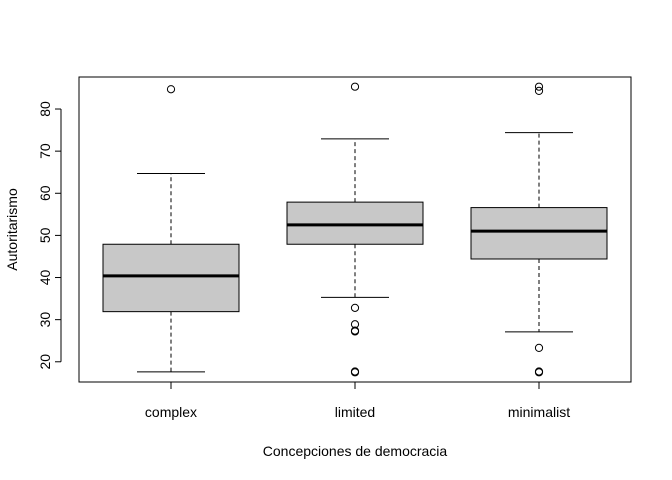 Image resolution: width=672 pixels, height=480 pixels. Describe the element at coordinates (539, 412) in the screenshot. I see `x-tick-label: minimalist` at that location.